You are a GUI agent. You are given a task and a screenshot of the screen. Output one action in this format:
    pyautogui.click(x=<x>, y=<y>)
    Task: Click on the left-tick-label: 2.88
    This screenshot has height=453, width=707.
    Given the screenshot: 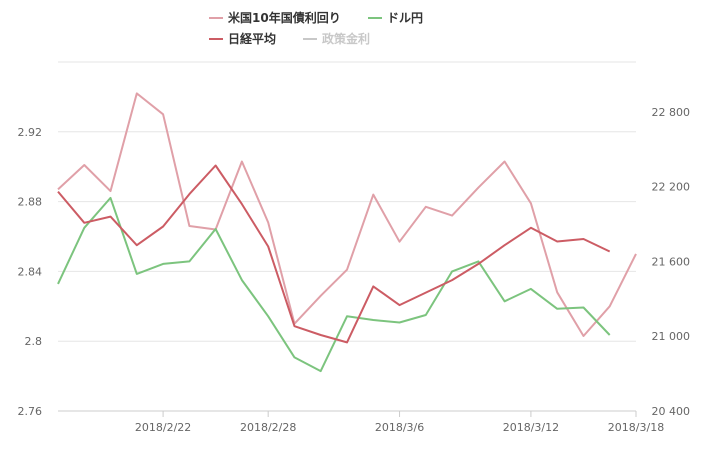 What is the action you would take?
    pyautogui.click(x=30, y=202)
    